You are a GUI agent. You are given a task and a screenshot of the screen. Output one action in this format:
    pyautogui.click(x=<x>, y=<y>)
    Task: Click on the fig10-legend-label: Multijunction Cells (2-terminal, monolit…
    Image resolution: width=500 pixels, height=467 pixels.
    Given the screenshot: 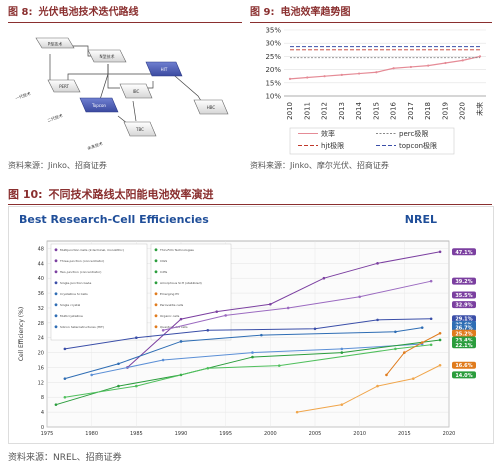 What is the action you would take?
    pyautogui.click(x=92, y=250)
    